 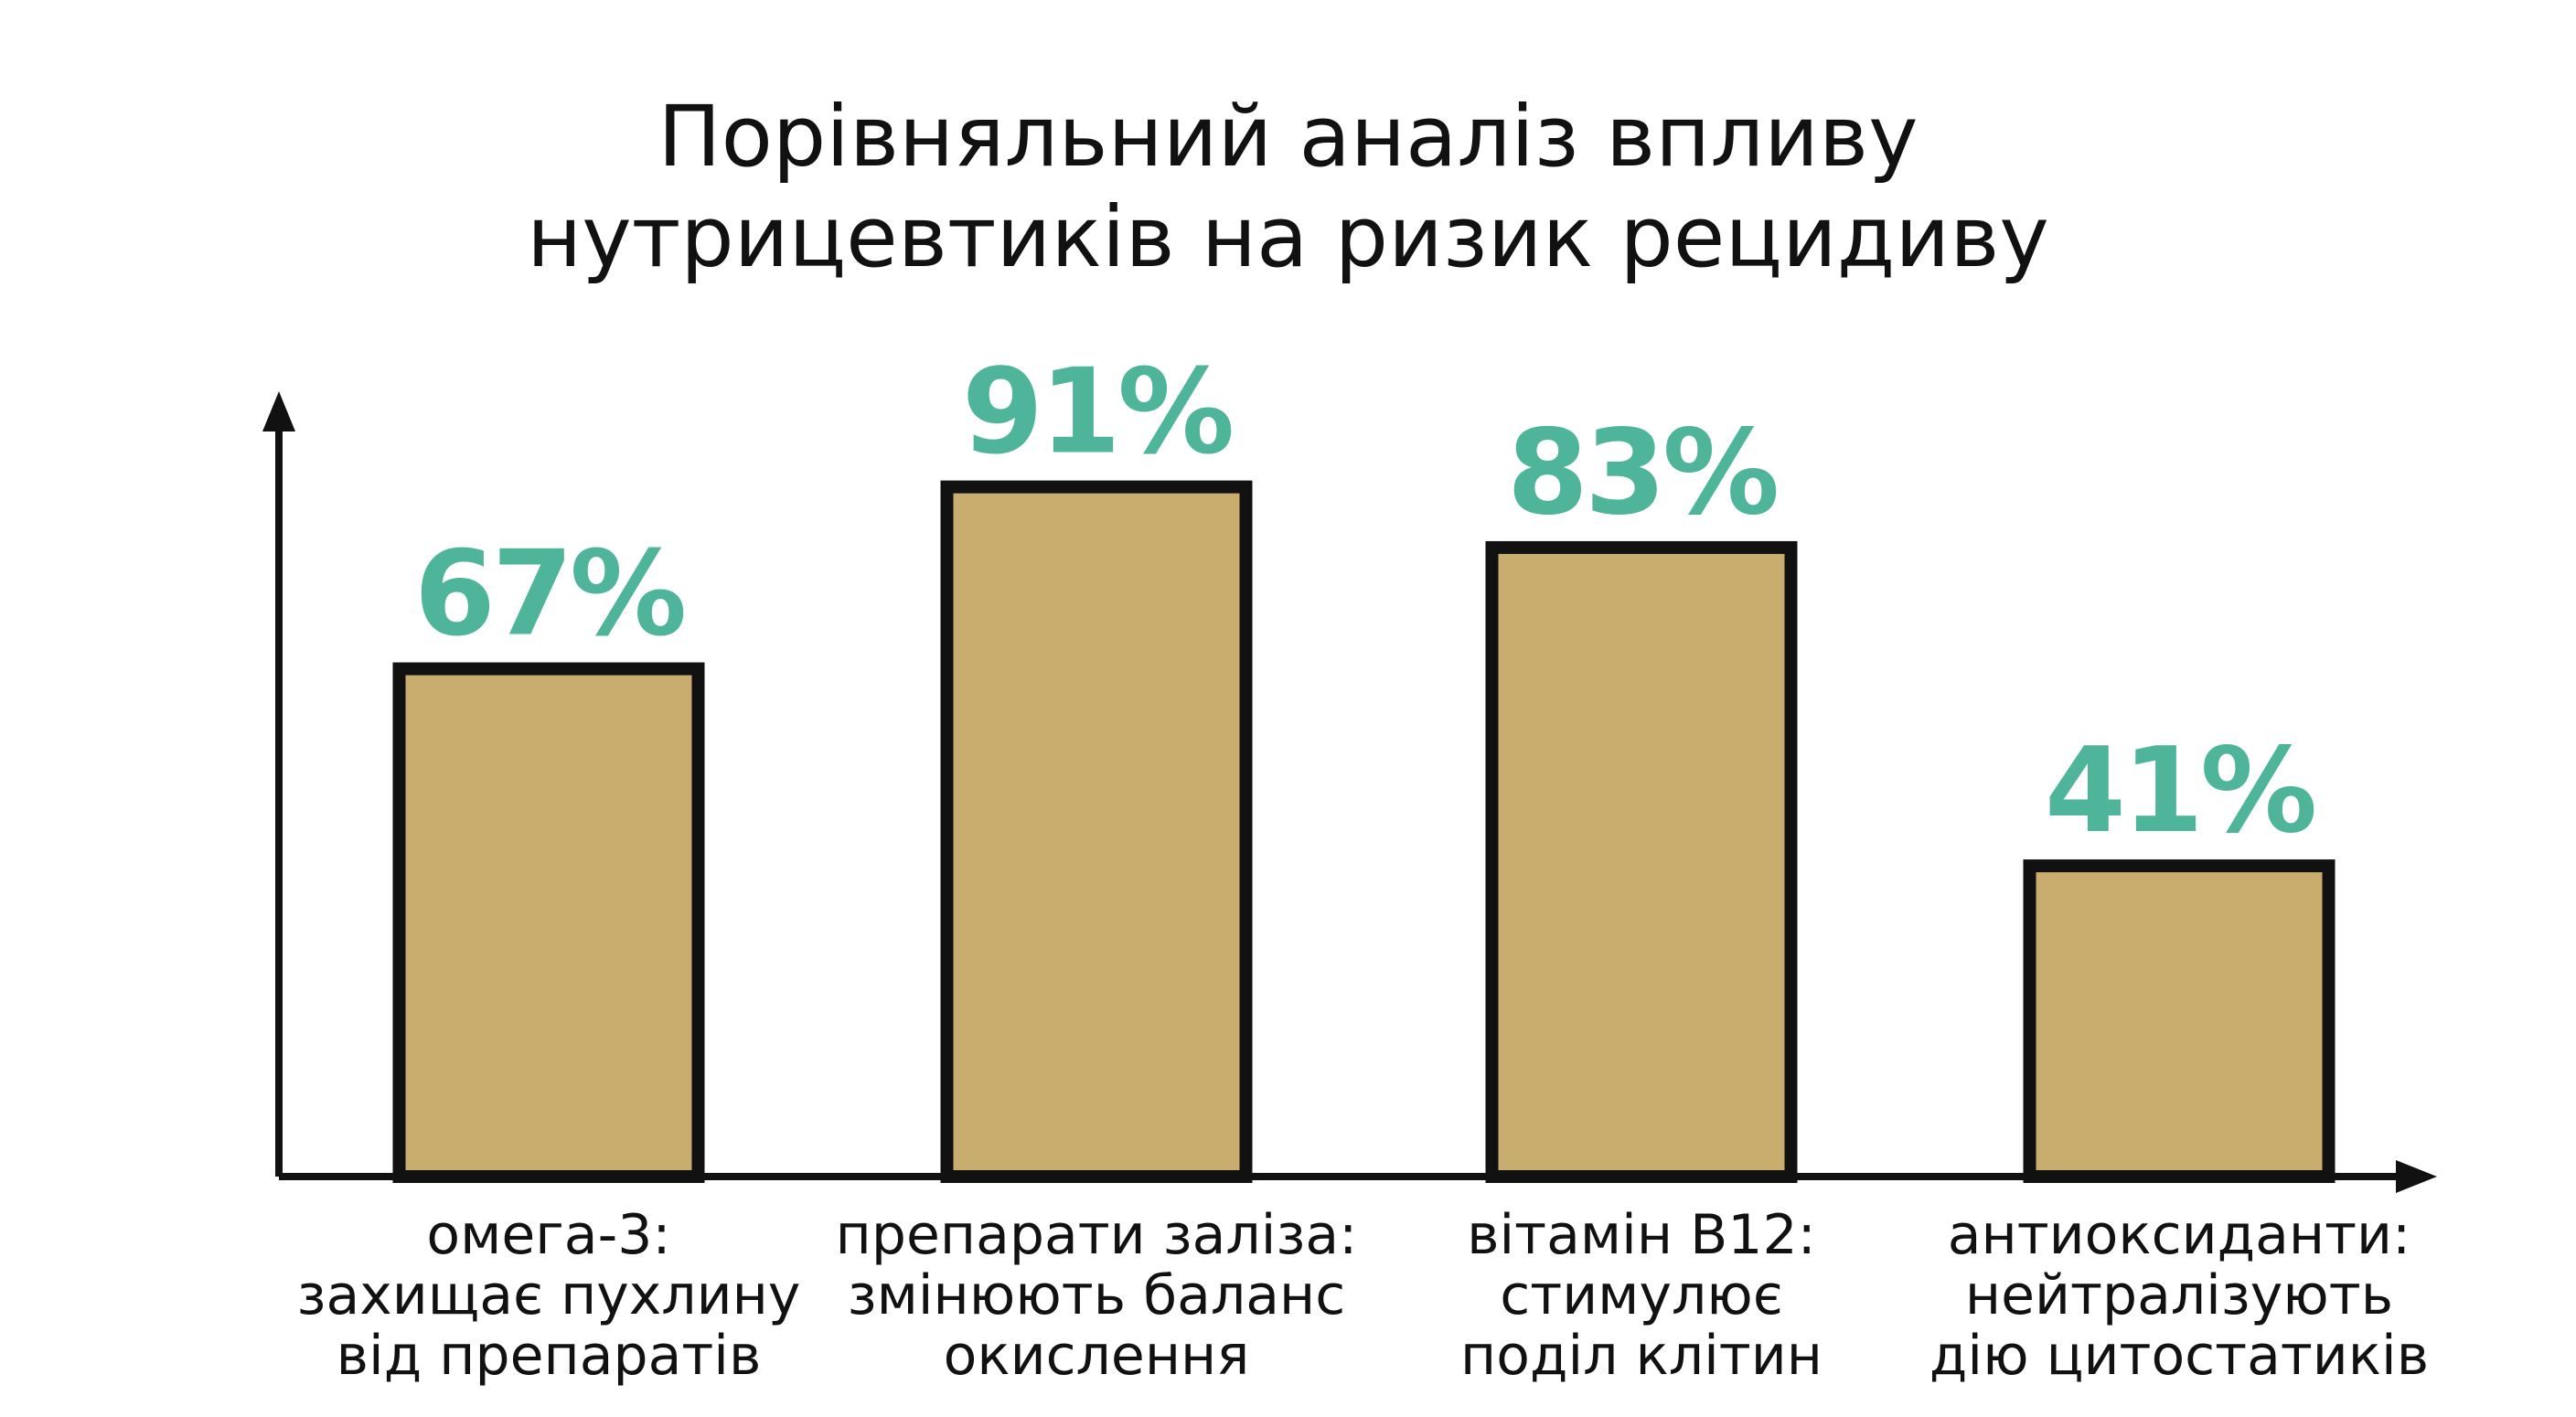 What do you see at coordinates (2179, 791) in the screenshot?
I see `value-label: 41%` at bounding box center [2179, 791].